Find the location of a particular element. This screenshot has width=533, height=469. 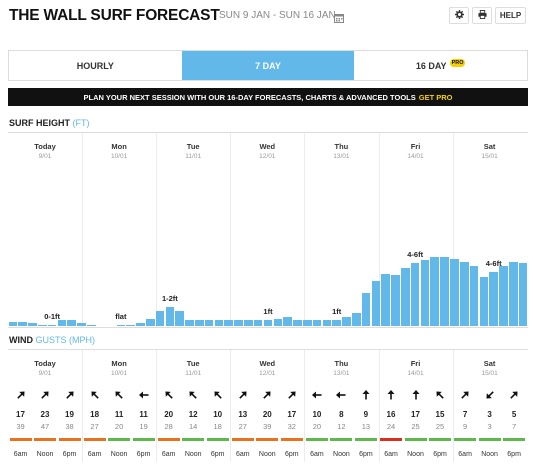

day-name: Tue is located at coordinates (193, 146).